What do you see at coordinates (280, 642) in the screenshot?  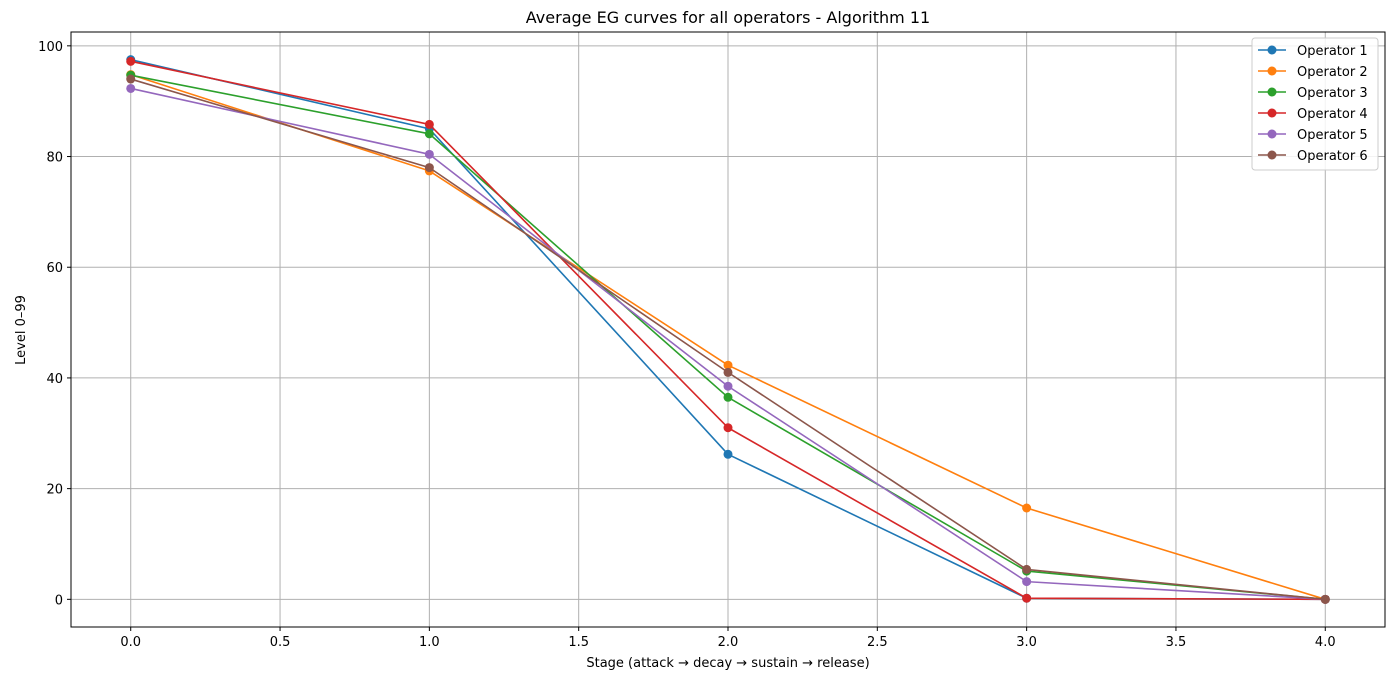 I see `x-tick-label: 0.5` at bounding box center [280, 642].